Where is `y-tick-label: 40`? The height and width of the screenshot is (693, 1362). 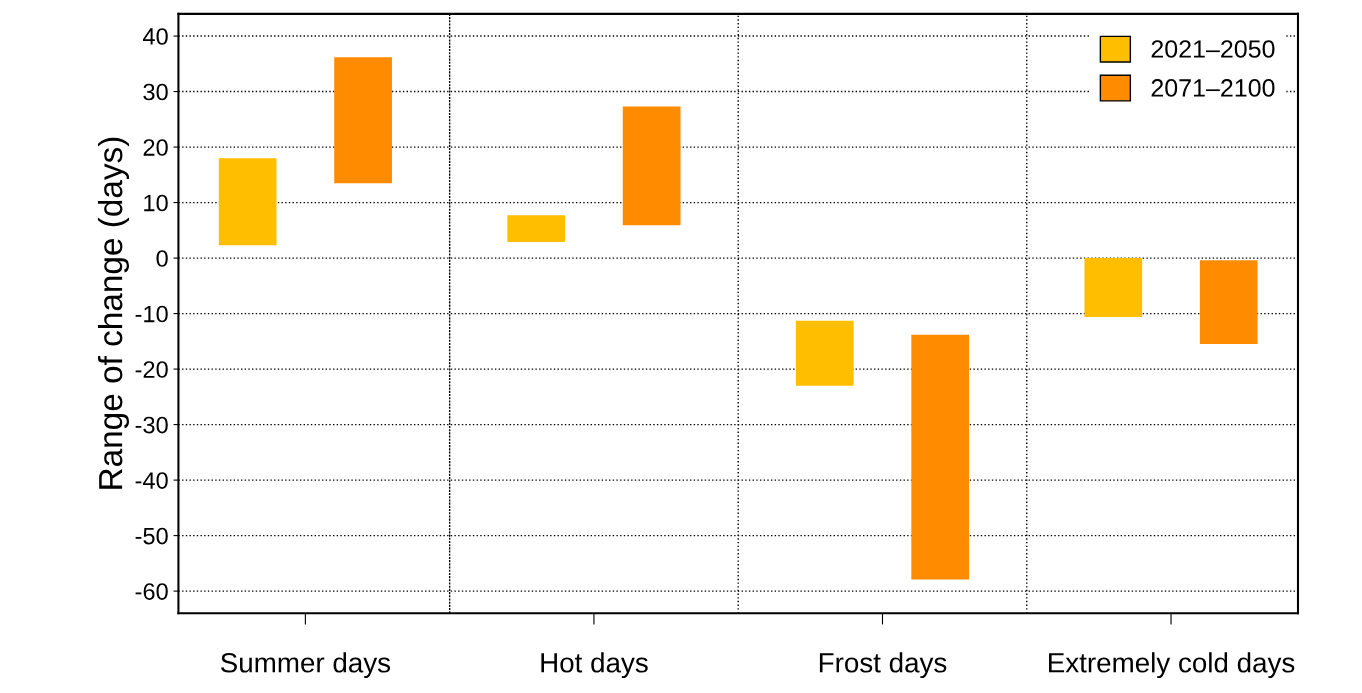
y-tick-label: 40 is located at coordinates (155, 36).